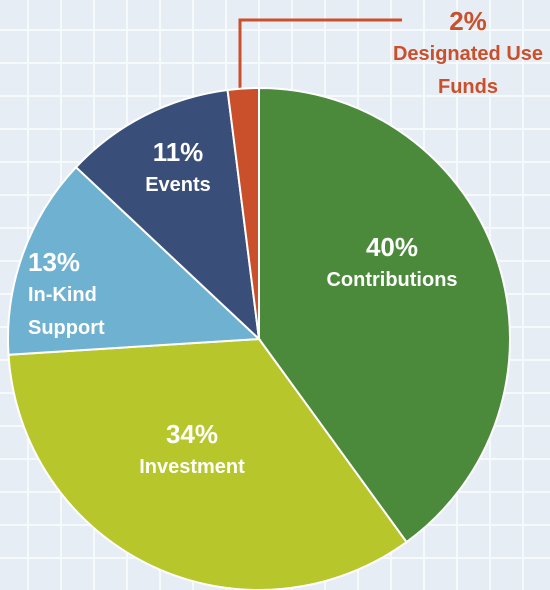 The height and width of the screenshot is (590, 550). I want to click on category-label: Investment, so click(192, 467).